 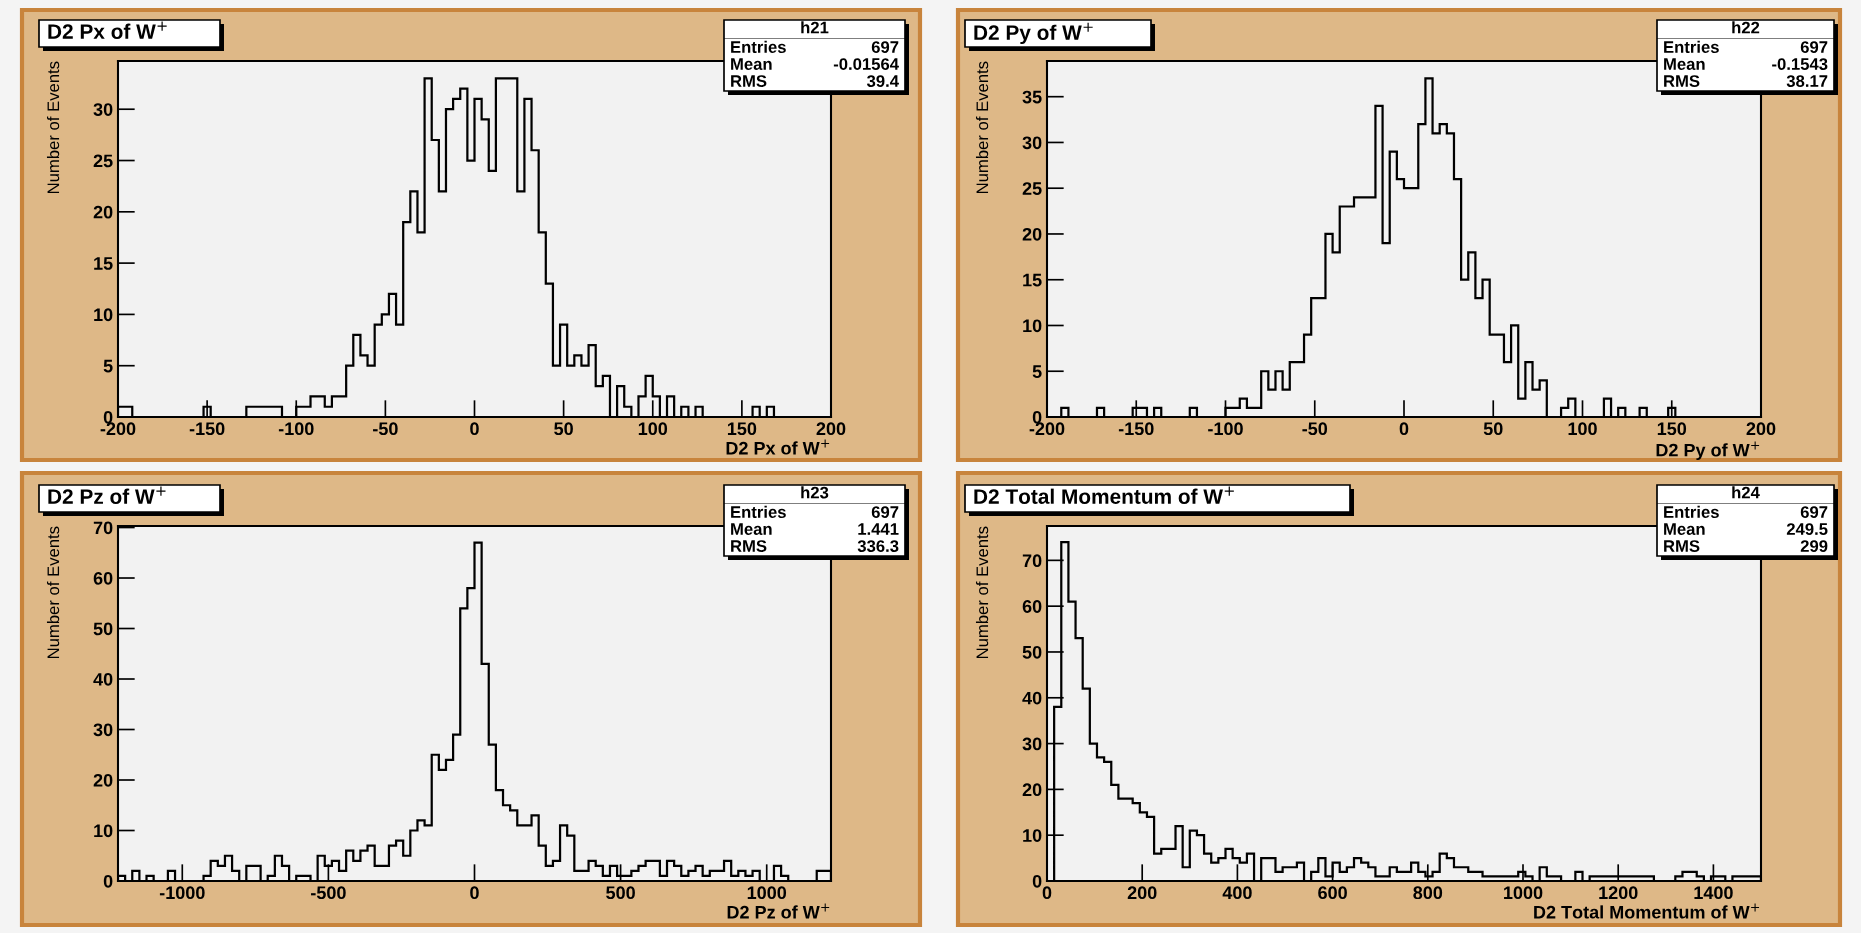 What do you see at coordinates (1800, 64) in the screenshot?
I see `text: -0.1543` at bounding box center [1800, 64].